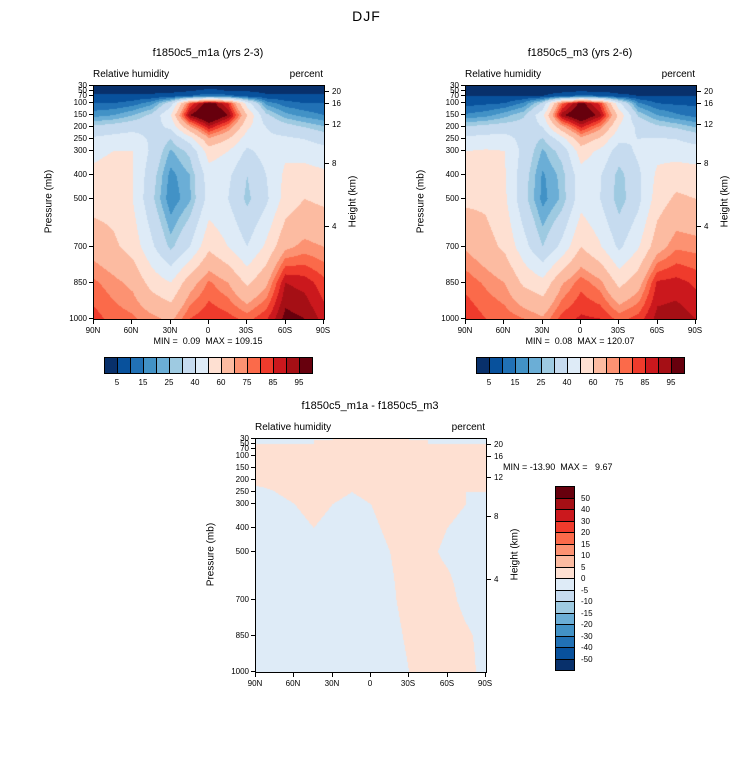  I want to click on figure-season-title: DJF, so click(366, 16).